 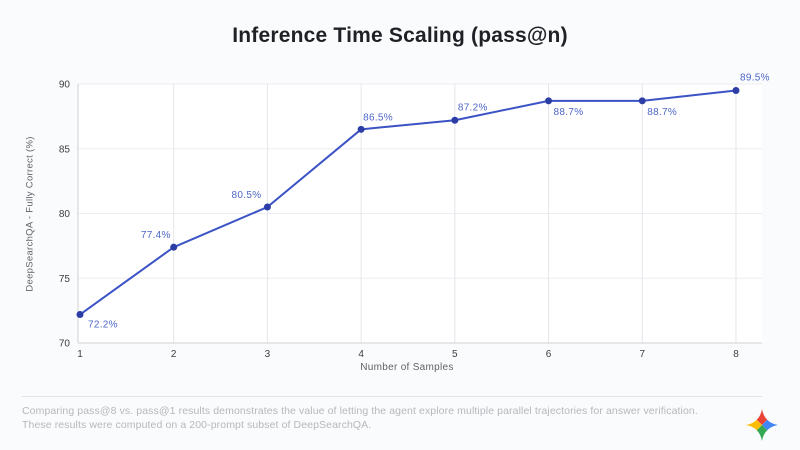 What do you see at coordinates (754, 425) in the screenshot?
I see `sparkle-petal-left` at bounding box center [754, 425].